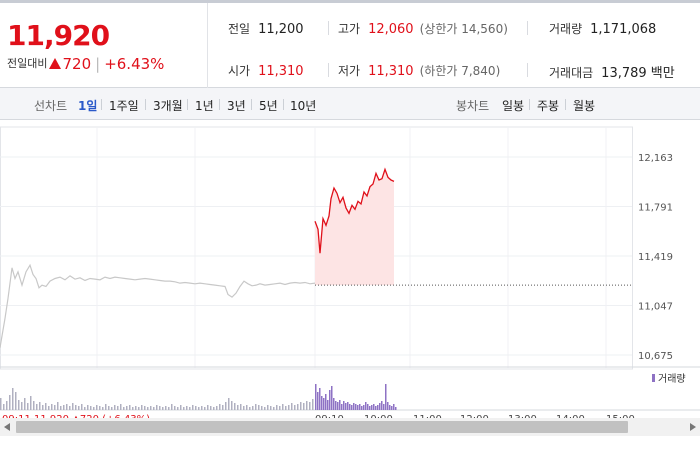 This screenshot has height=450, width=700. What do you see at coordinates (7, 427) in the screenshot?
I see `scroll-left-arrow-icon` at bounding box center [7, 427].